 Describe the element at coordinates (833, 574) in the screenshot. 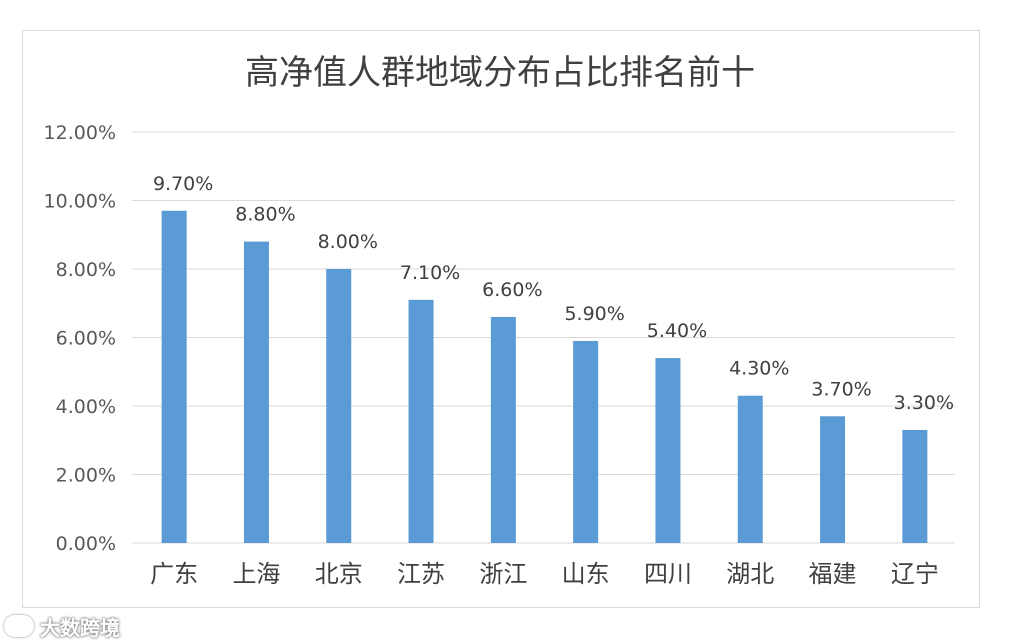

I see `x-tick-label: 福建` at that location.